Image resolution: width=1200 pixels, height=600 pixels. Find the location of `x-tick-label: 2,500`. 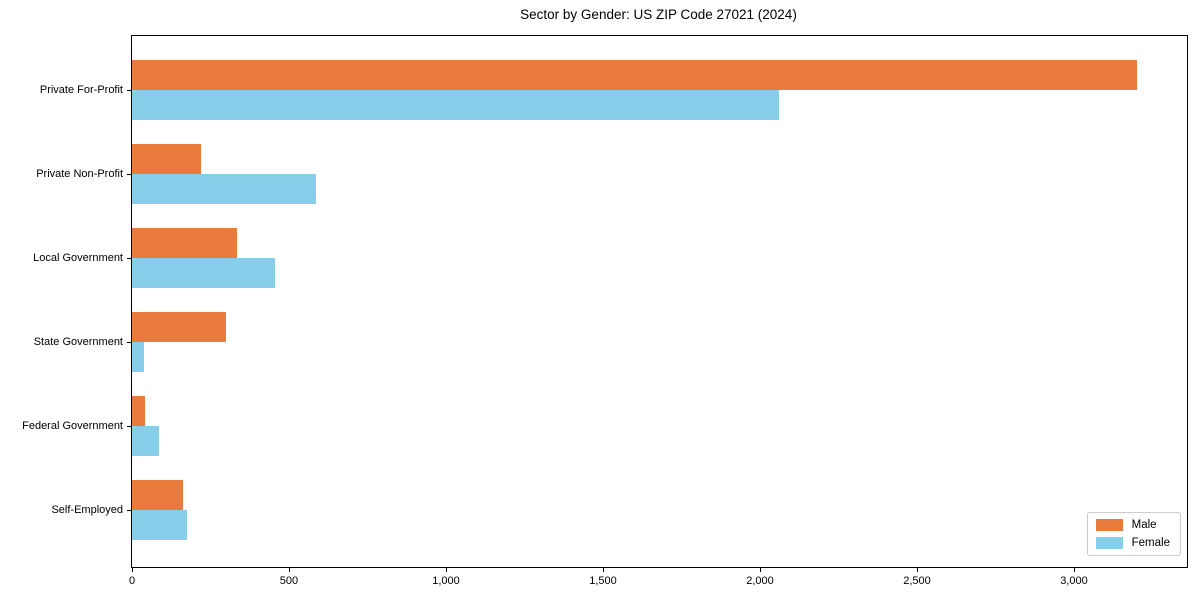

x-tick-label: 2,500 is located at coordinates (917, 581).